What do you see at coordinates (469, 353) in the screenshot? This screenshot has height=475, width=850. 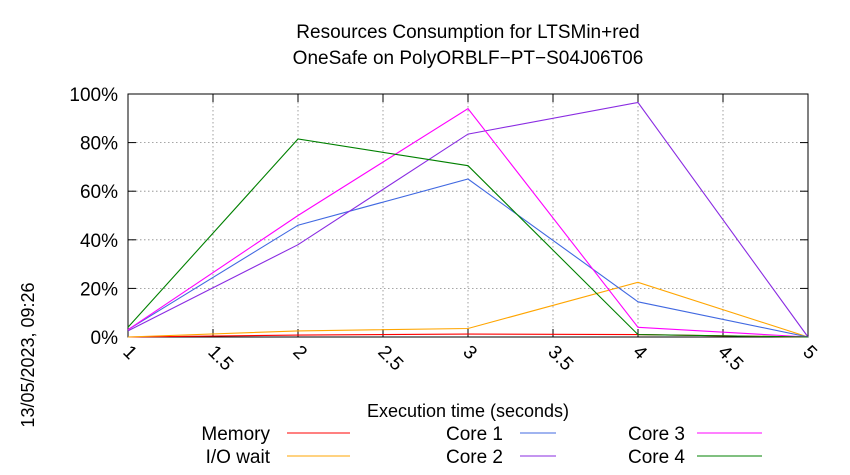 I see `x-tick-label: 3` at bounding box center [469, 353].